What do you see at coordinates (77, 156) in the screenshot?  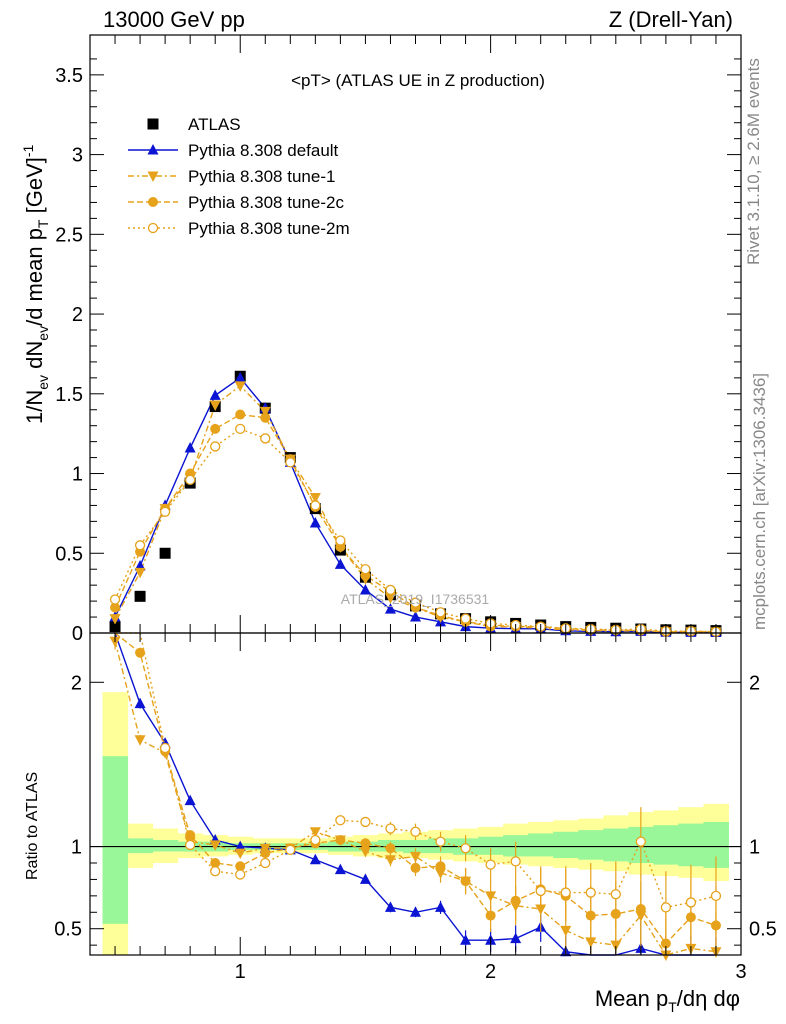 I see `main-y-tick-label: 3` at bounding box center [77, 156].